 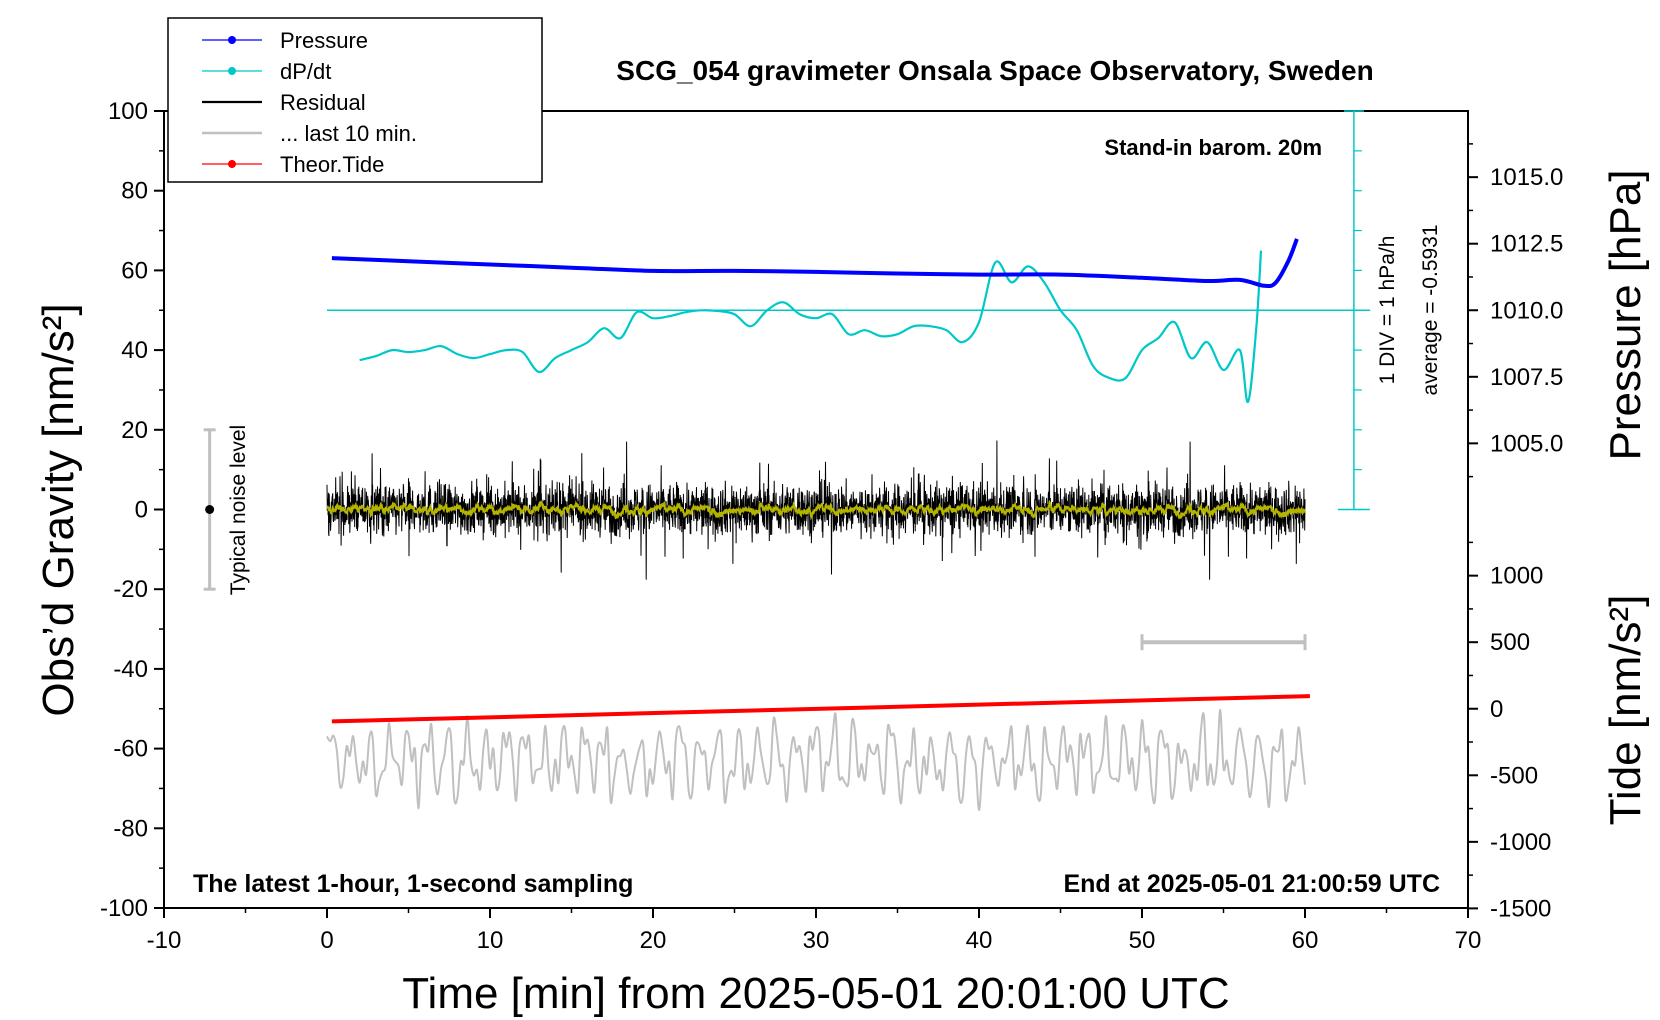 I want to click on dpdt-line, so click(x=811, y=327).